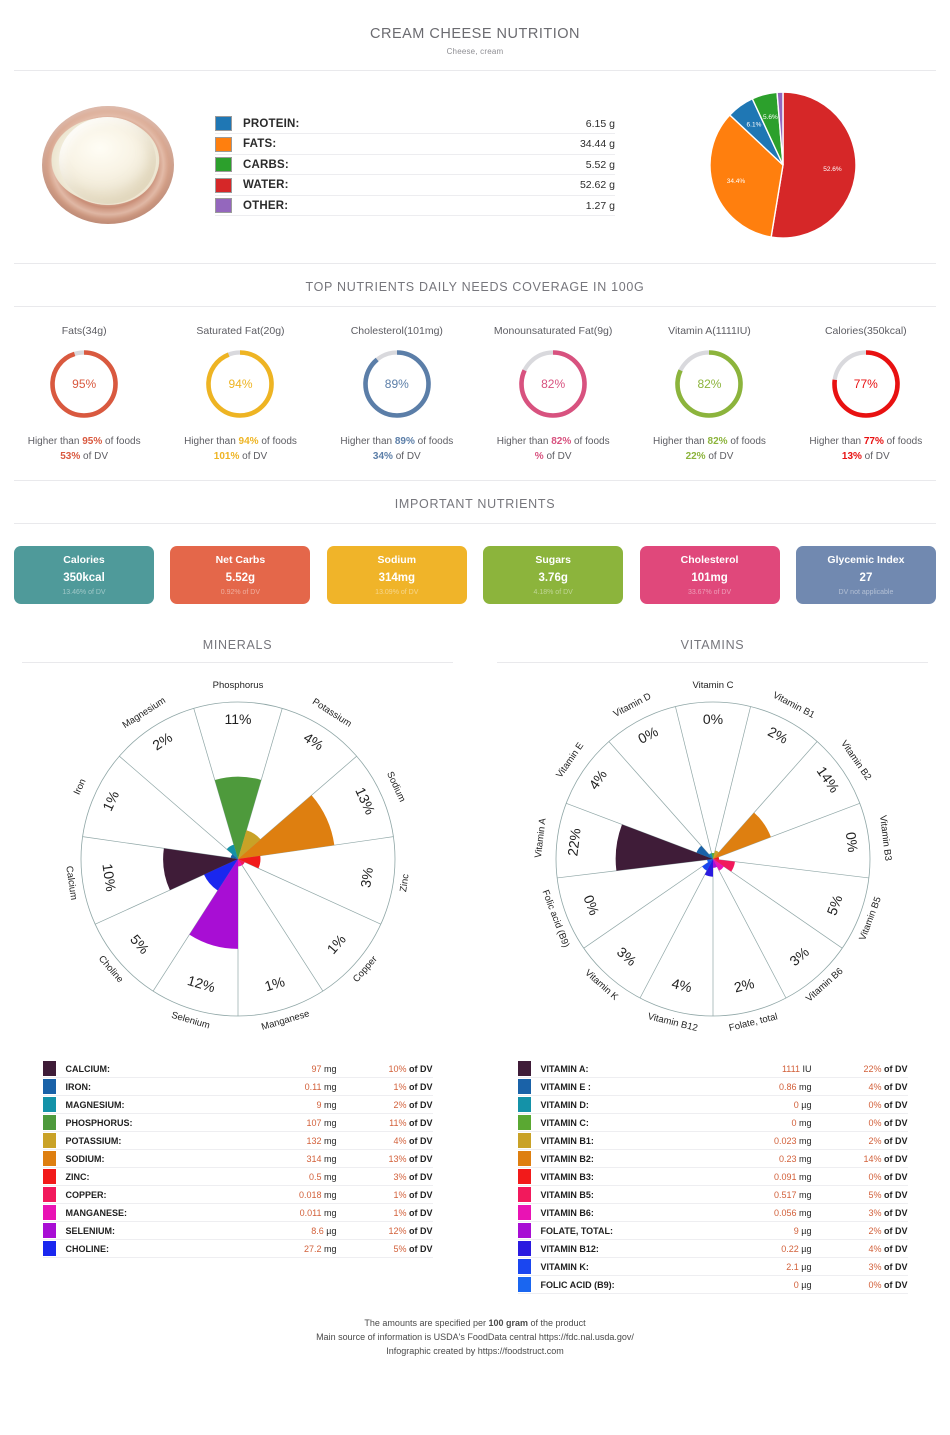 This screenshot has width=950, height=1435. What do you see at coordinates (712, 1231) in the screenshot?
I see `table-row: FOLATE, TOTAL: 9 µg 2% of DV` at bounding box center [712, 1231].